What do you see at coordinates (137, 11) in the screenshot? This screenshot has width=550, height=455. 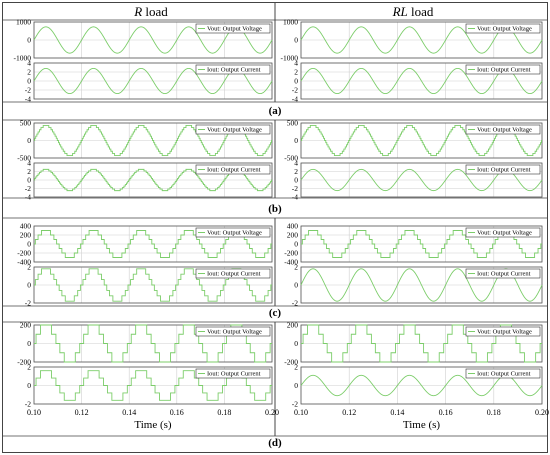 I see `header-r-italic: R` at bounding box center [137, 11].